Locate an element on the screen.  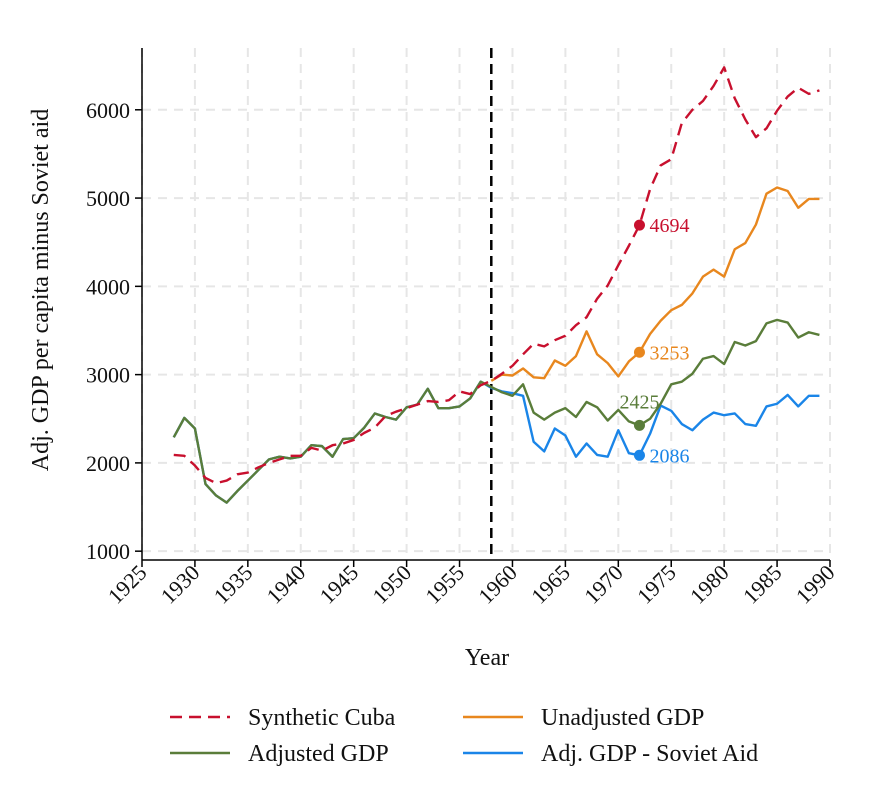
x-tick-label: 1935 is located at coordinates (233, 584).